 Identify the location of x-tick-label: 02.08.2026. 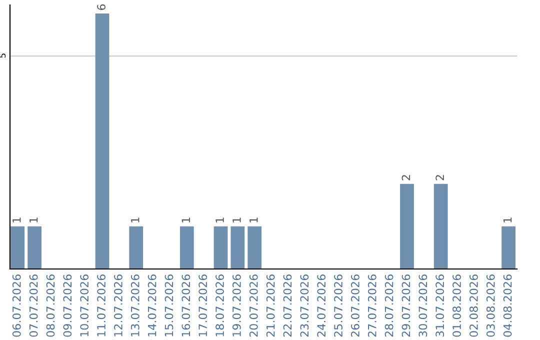
(474, 305).